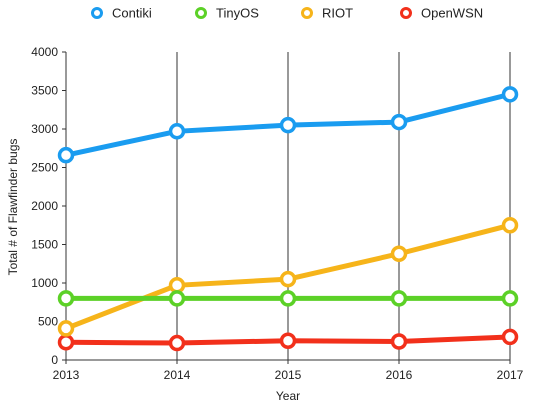 This screenshot has width=534, height=407. Describe the element at coordinates (288, 396) in the screenshot. I see `x-axis-title: Year` at that location.